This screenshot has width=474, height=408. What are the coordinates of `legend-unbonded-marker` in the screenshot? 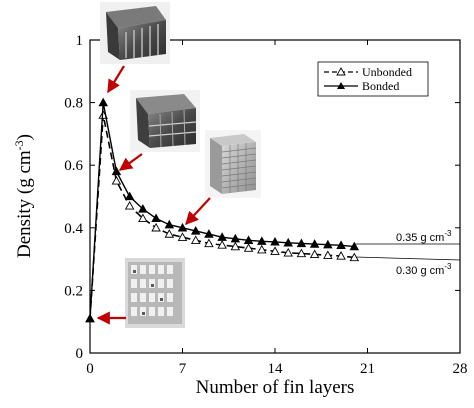 It's located at (341, 71).